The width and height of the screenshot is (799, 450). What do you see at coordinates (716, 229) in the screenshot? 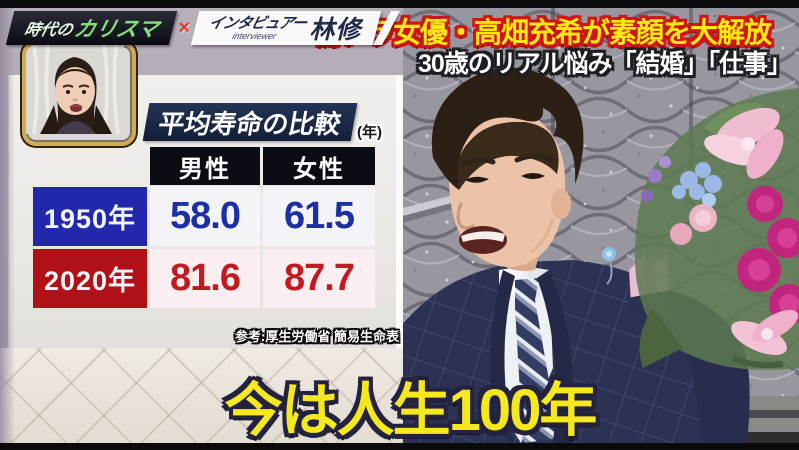
I see `flower-arrangement` at bounding box center [716, 229].